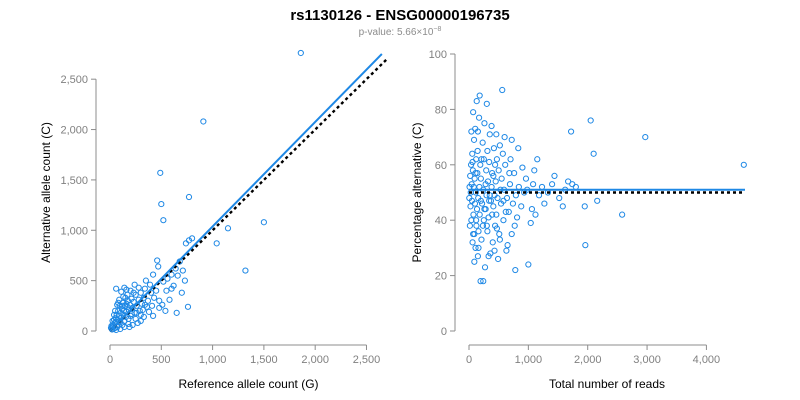 This screenshot has height=400, width=800. Describe the element at coordinates (441, 277) in the screenshot. I see `y-tick-label: 20` at that location.